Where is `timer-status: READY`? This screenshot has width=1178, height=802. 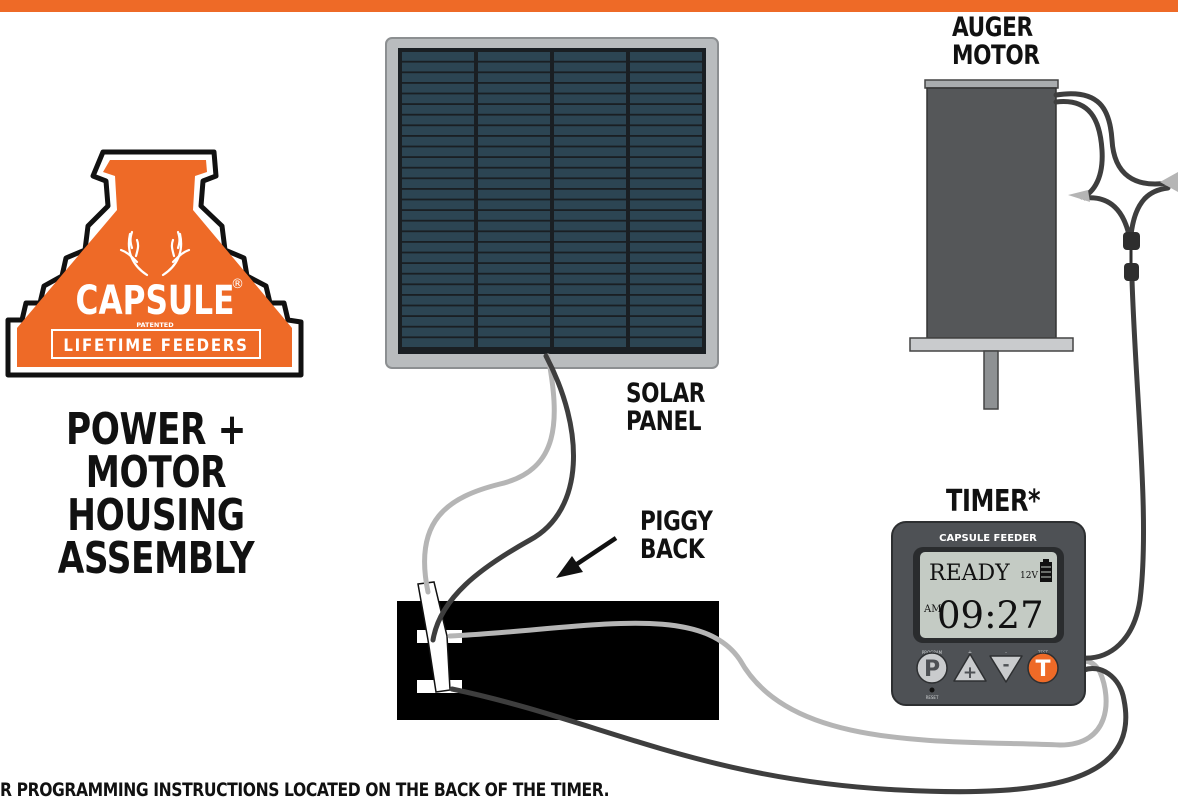
timer-status: READY is located at coordinates (969, 573).